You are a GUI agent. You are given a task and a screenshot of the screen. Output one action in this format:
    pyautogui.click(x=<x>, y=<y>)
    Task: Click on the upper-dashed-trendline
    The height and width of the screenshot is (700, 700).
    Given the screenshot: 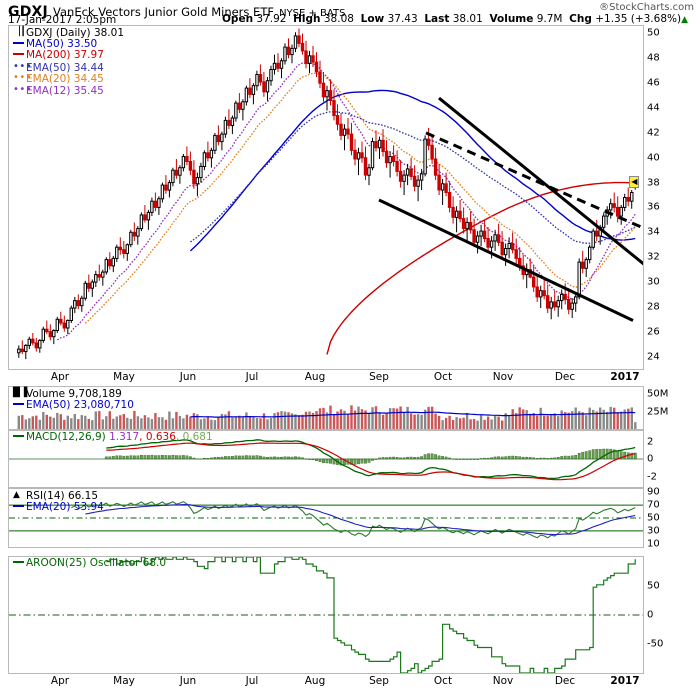 What is the action you would take?
    pyautogui.click(x=534, y=180)
    